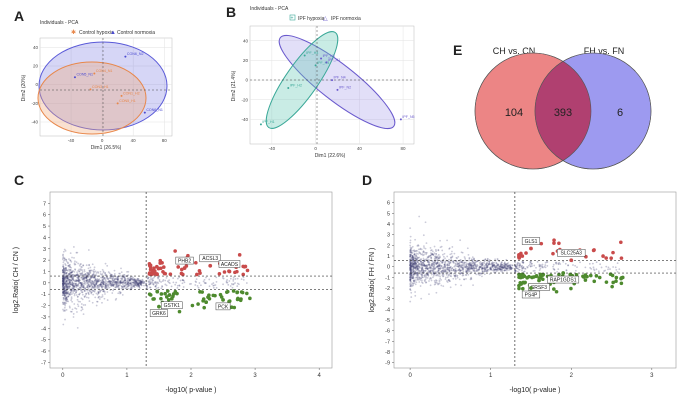 This screenshot has width=685, height=404. What do you see at coordinates (210, 259) in the screenshot?
I see `volcano-c-gene-label: ACSL3` at bounding box center [210, 259].